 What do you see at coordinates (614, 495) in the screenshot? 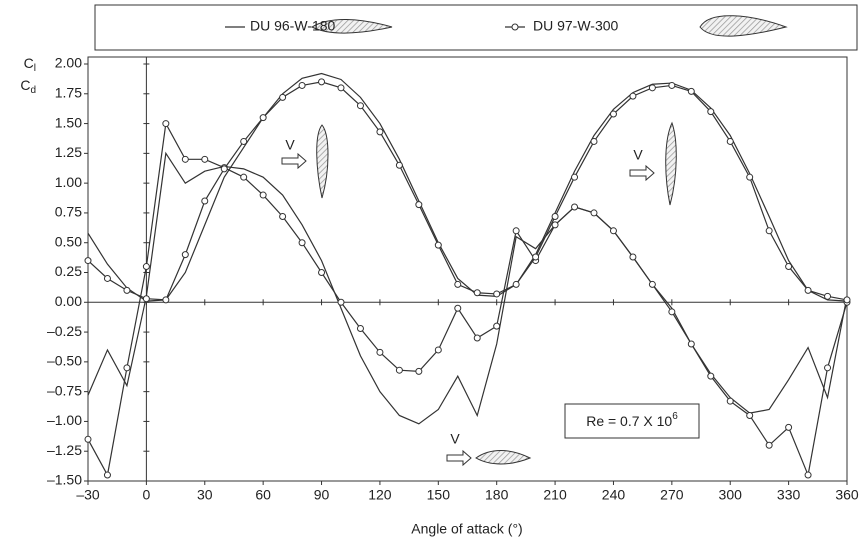
I see `x-tick-label: 240` at bounding box center [614, 495].